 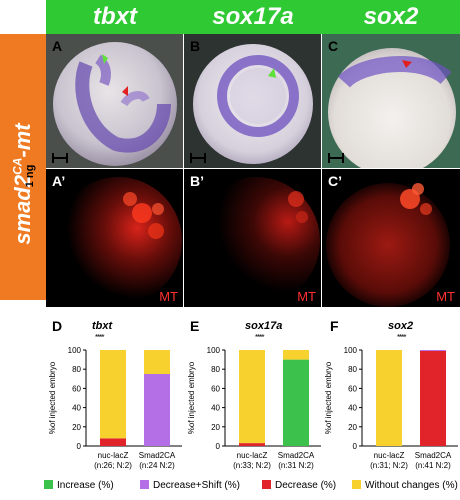 I want to click on chart-d-letter: D, so click(x=57, y=326).